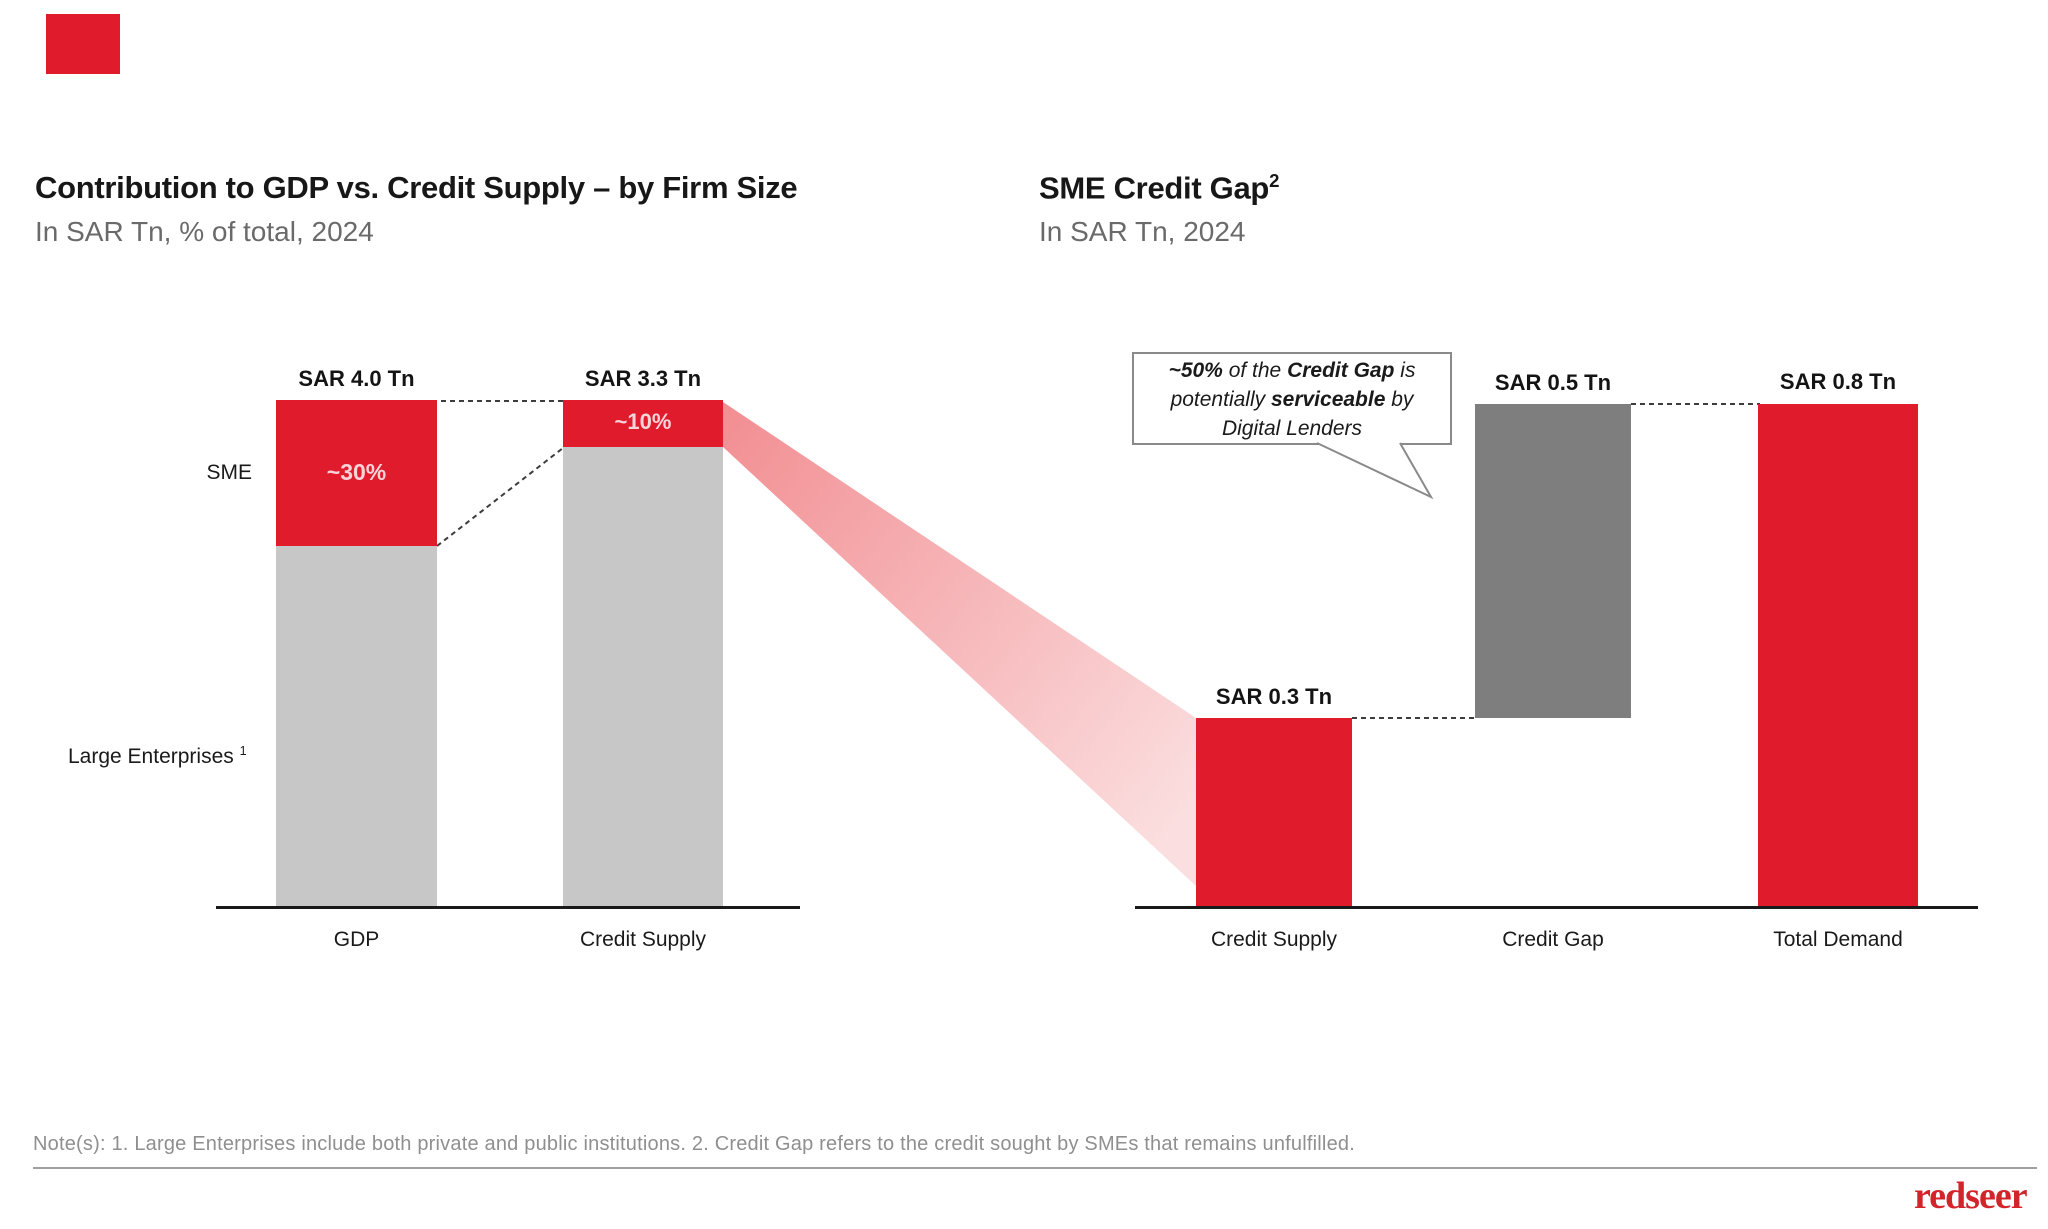 The height and width of the screenshot is (1229, 2048). I want to click on total-demand-value-label: SAR 0.8 Tn, so click(1838, 381).